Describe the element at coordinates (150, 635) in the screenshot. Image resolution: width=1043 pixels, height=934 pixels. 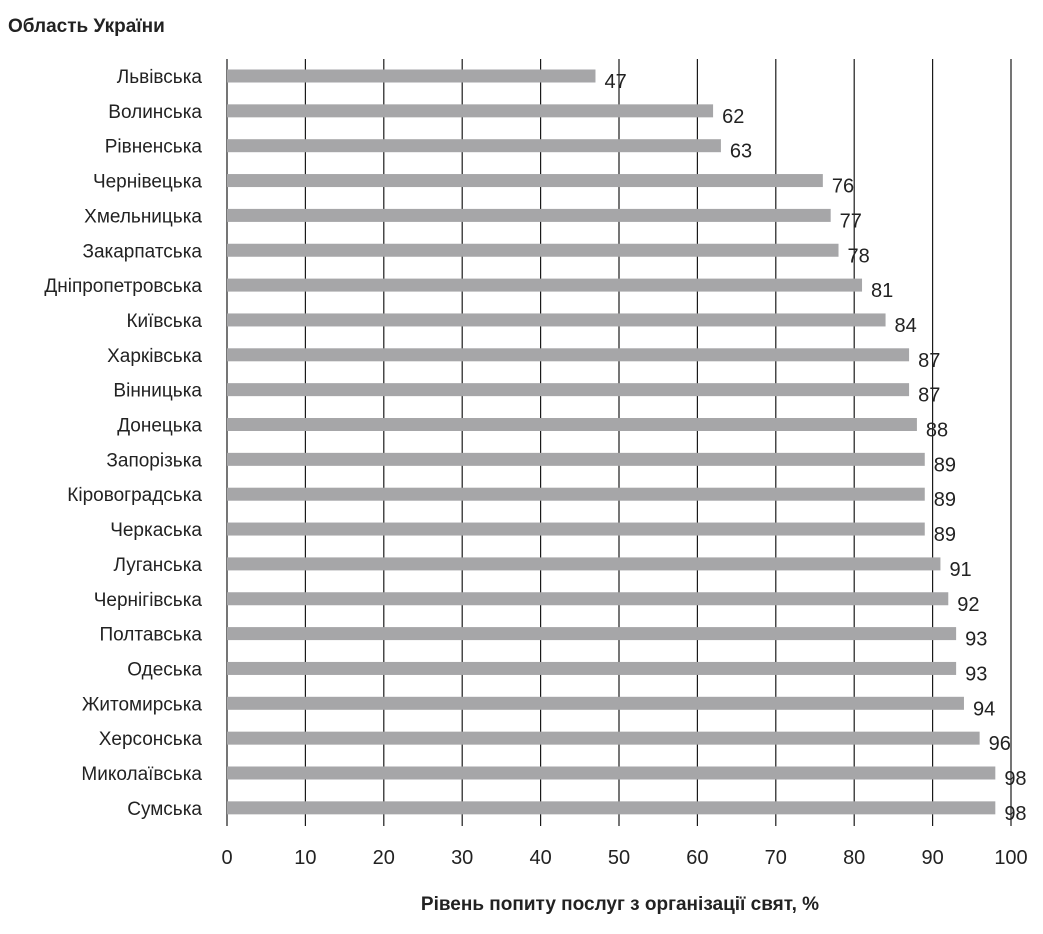
I see `category-label: Полтавська` at that location.